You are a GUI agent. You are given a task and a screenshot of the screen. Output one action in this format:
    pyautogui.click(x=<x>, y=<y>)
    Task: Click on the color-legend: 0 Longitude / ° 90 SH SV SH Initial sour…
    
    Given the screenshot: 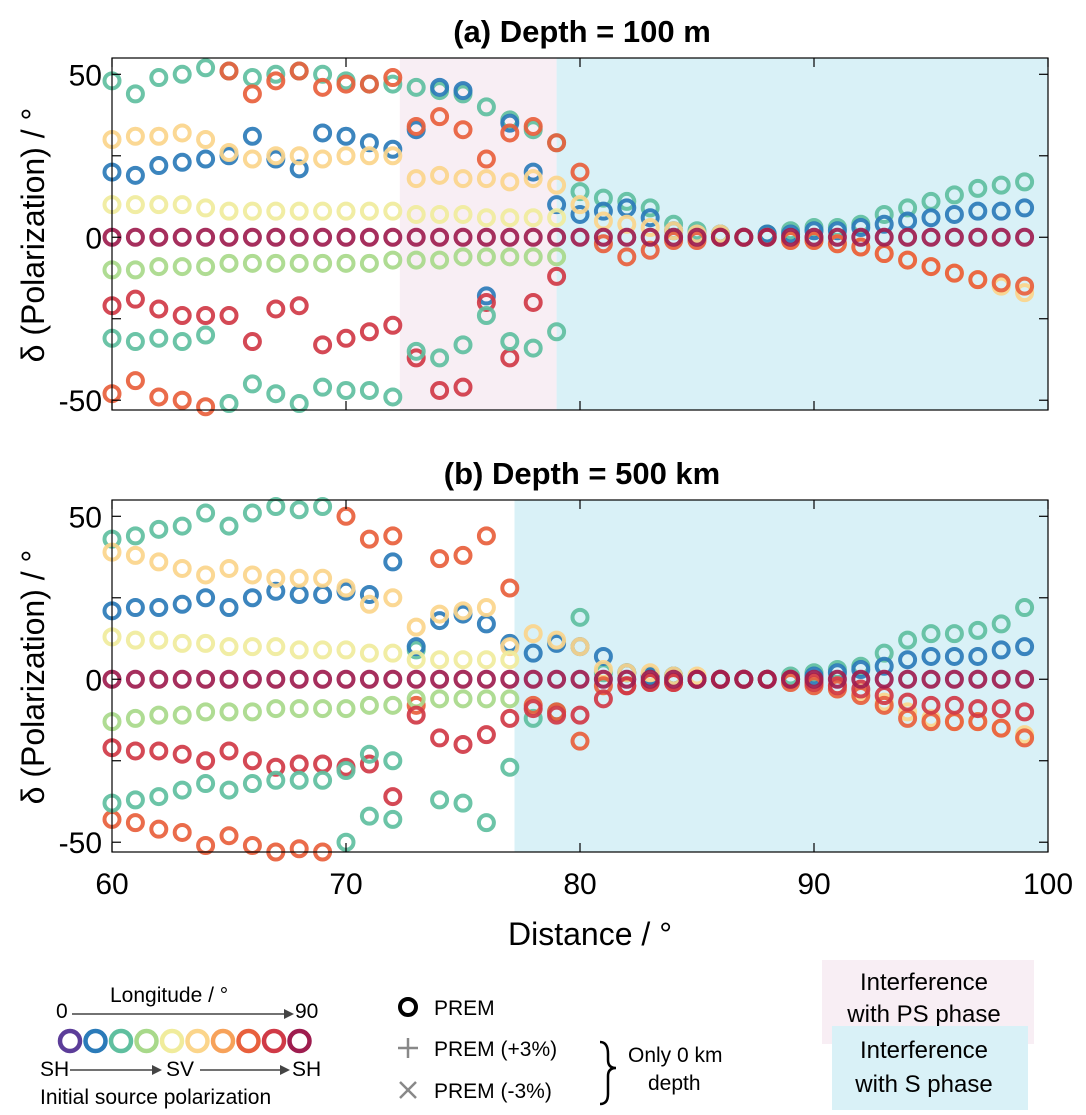 What is the action you would take?
    pyautogui.click(x=180, y=1046)
    